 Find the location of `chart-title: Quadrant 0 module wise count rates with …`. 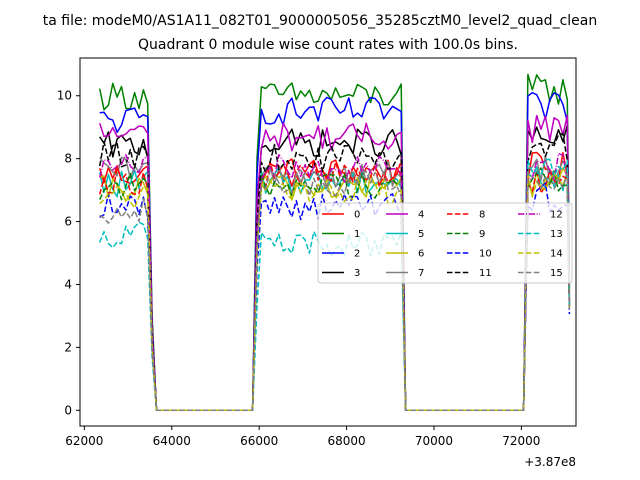

chart-title: Quadrant 0 module wise count rates with … is located at coordinates (328, 45).